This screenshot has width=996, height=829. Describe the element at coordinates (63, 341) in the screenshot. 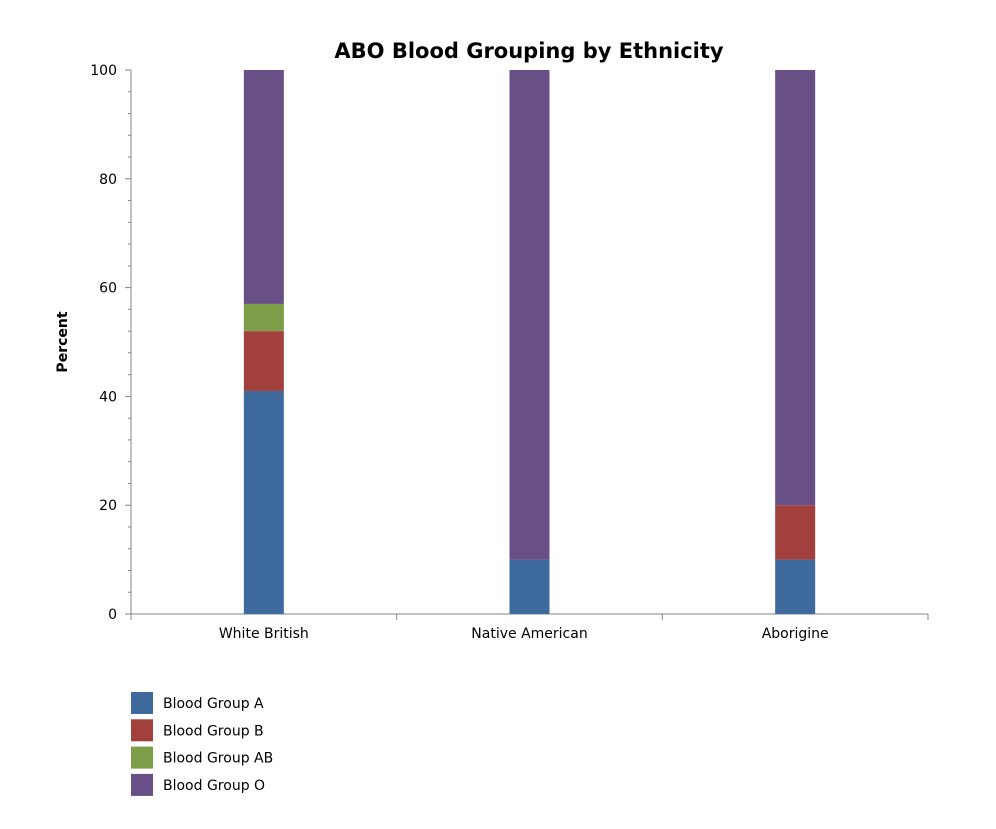

I see `y-axis-label: Percent` at that location.